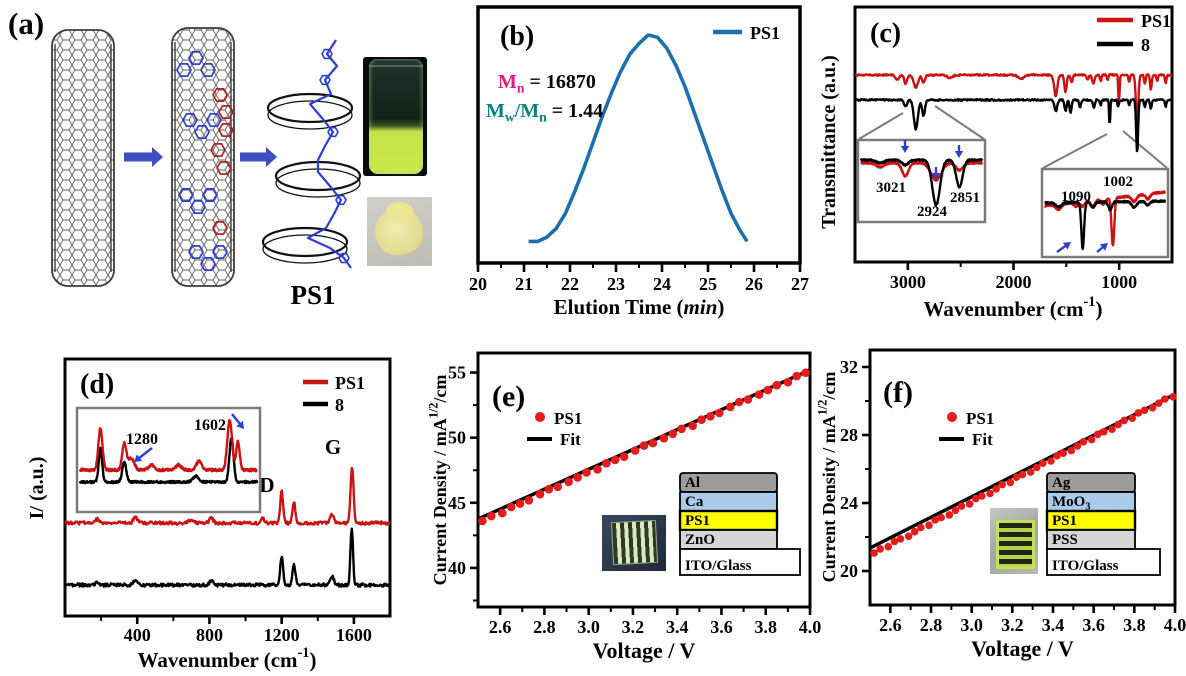 This screenshot has width=1186, height=676. I want to click on y-axis-label: Transmittance (a.u.), so click(829, 142).